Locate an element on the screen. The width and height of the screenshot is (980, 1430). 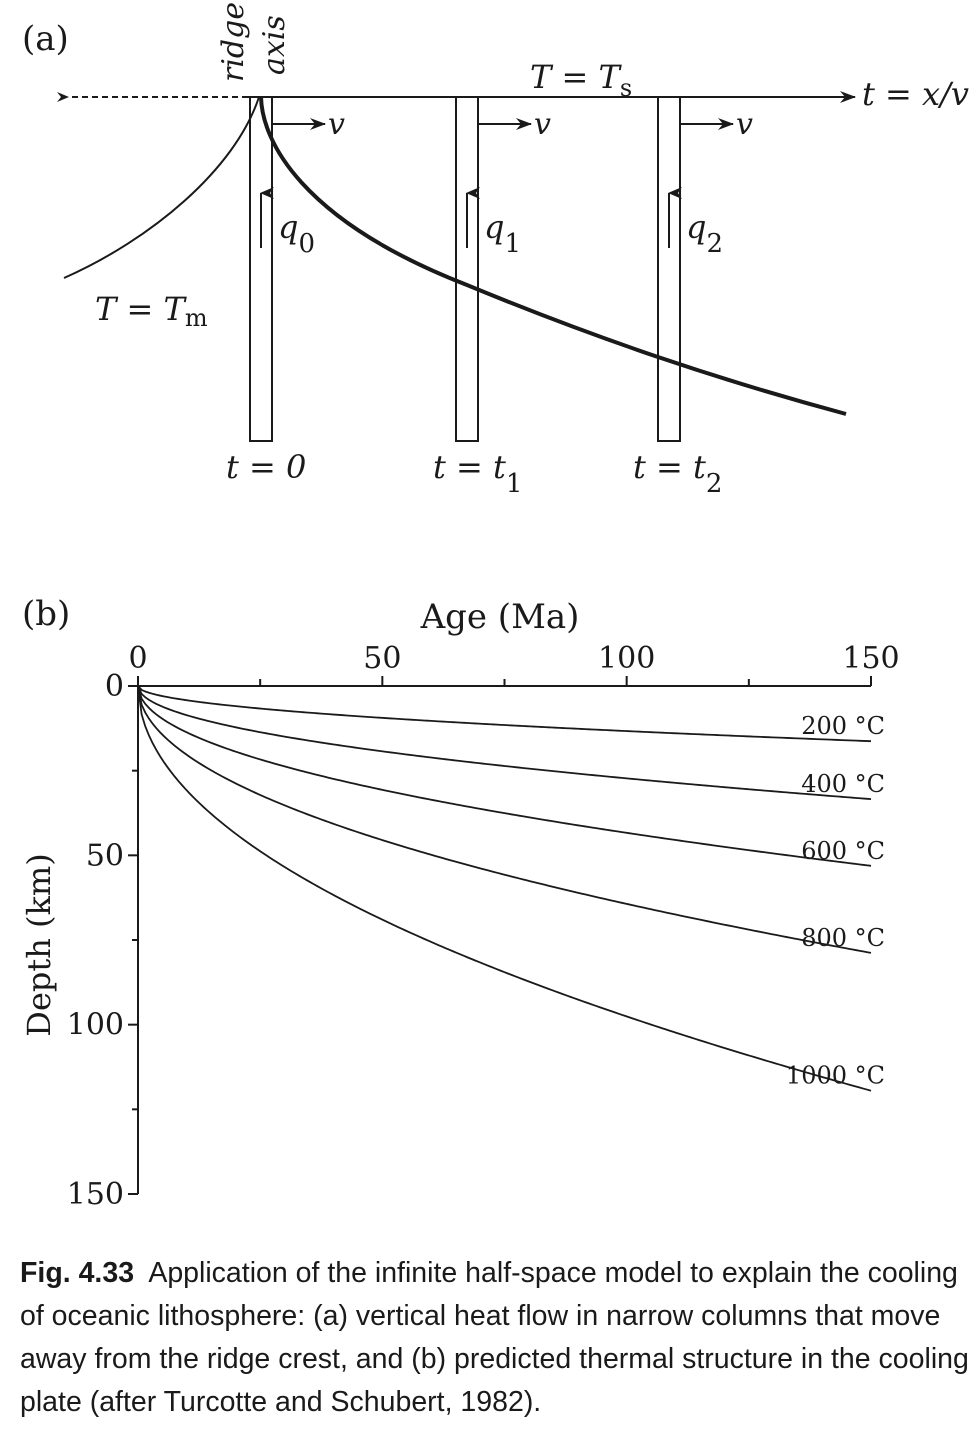
time-label-0: t = 0 is located at coordinates (266, 467).